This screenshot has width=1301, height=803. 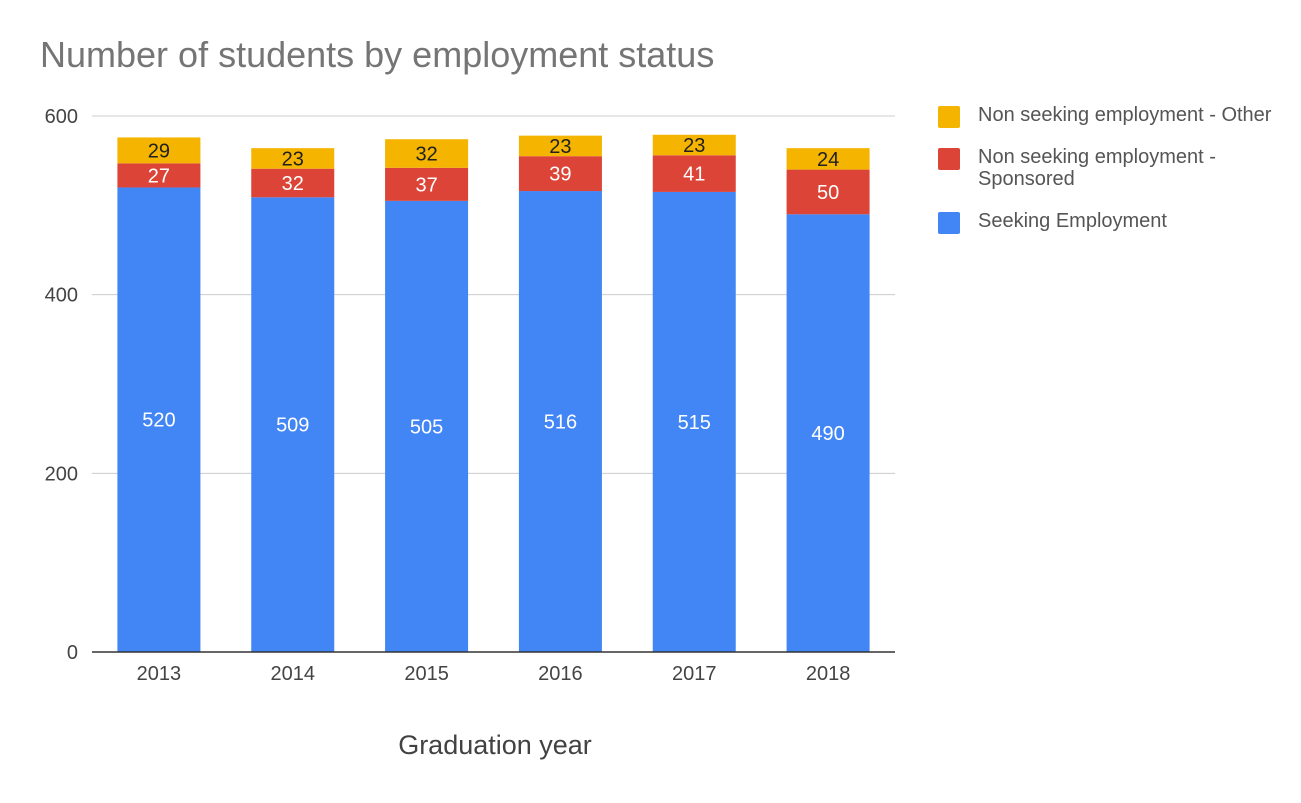 I want to click on data-label-2015-series-0: 505, so click(x=426, y=427).